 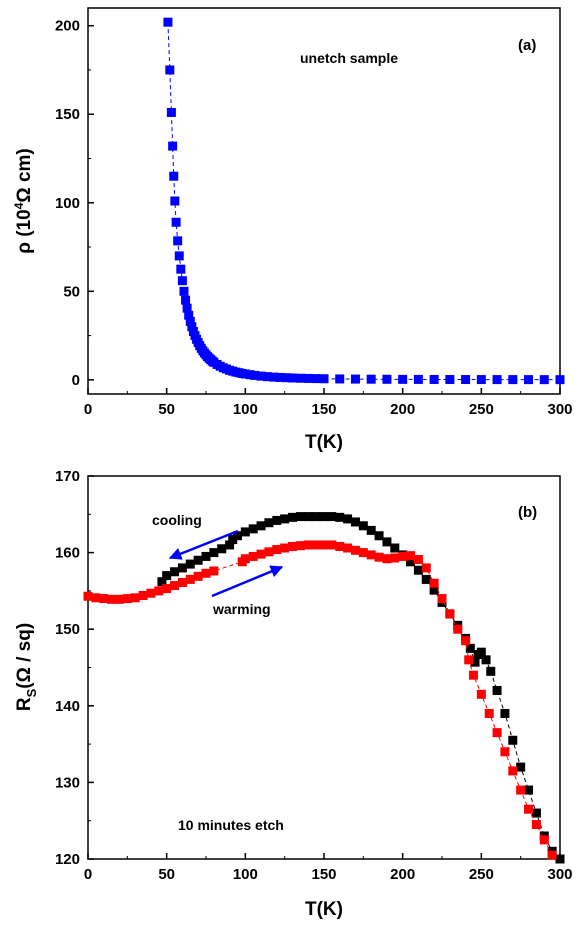 What do you see at coordinates (67, 26) in the screenshot?
I see `y-tick-label: 200` at bounding box center [67, 26].